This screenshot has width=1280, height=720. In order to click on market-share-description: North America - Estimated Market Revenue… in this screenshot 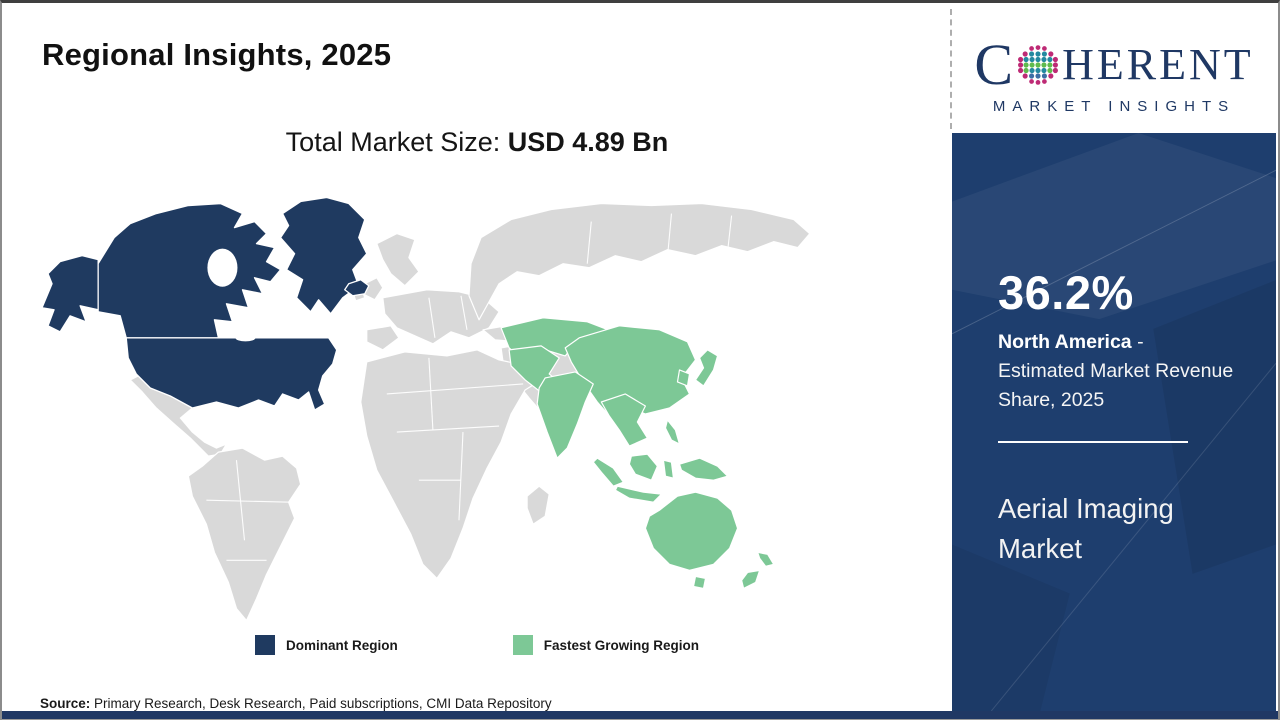, I will do `click(1116, 371)`.